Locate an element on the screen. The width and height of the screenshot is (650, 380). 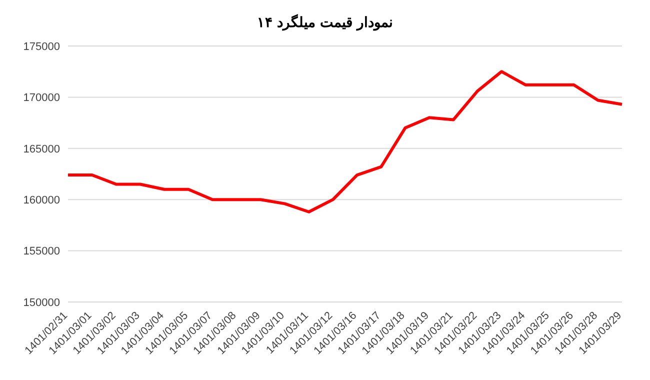
y-tick-label: 150000 is located at coordinates (41, 302).